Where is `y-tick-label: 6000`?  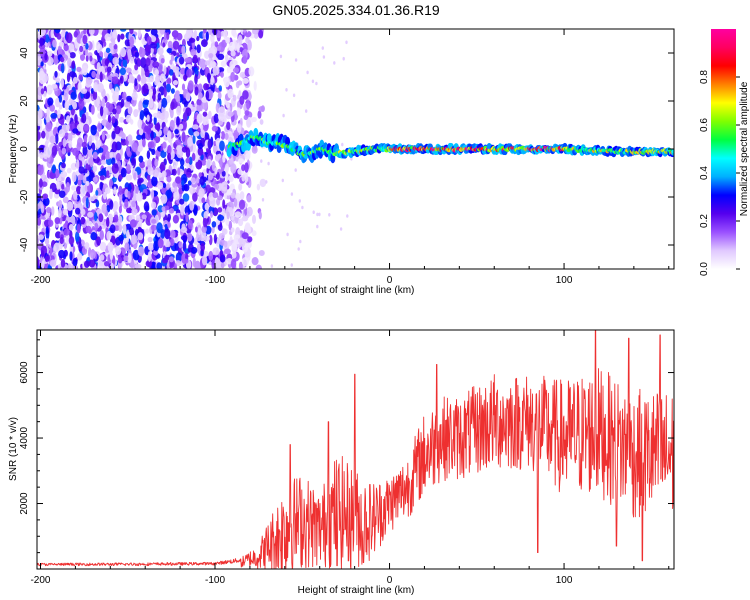 y-tick-label: 6000 is located at coordinates (24, 372).